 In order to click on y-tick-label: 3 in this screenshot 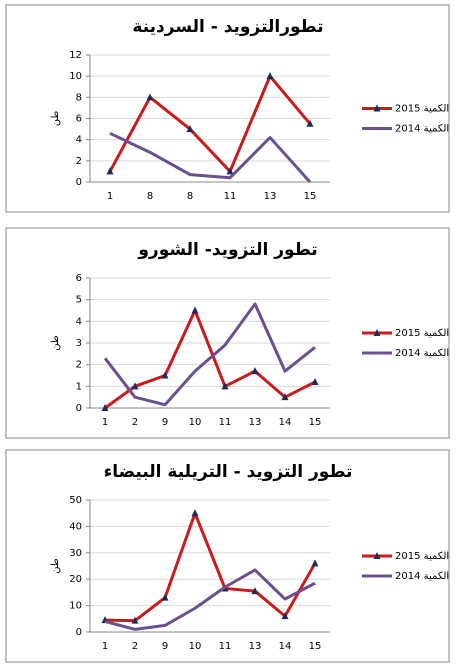, I will do `click(79, 343)`.